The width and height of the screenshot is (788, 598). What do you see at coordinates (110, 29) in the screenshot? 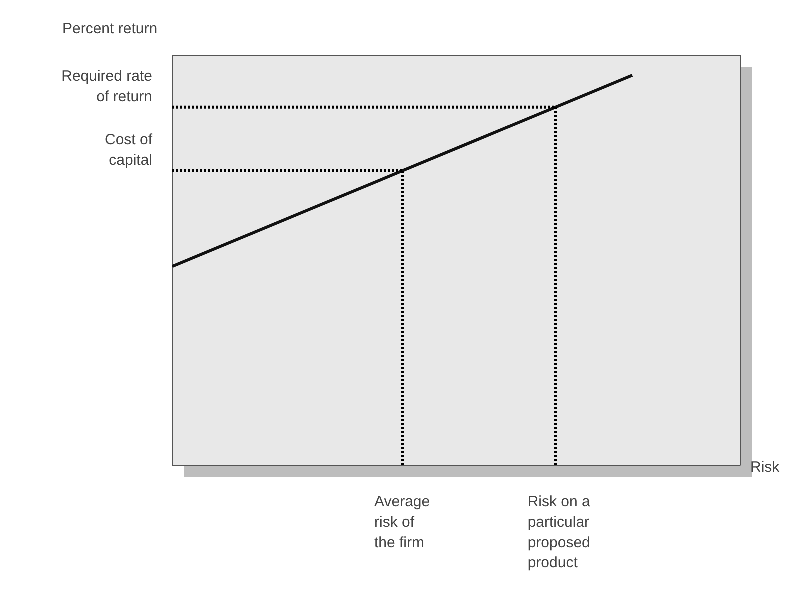
I see `y-axis-title: Percent return` at bounding box center [110, 29].